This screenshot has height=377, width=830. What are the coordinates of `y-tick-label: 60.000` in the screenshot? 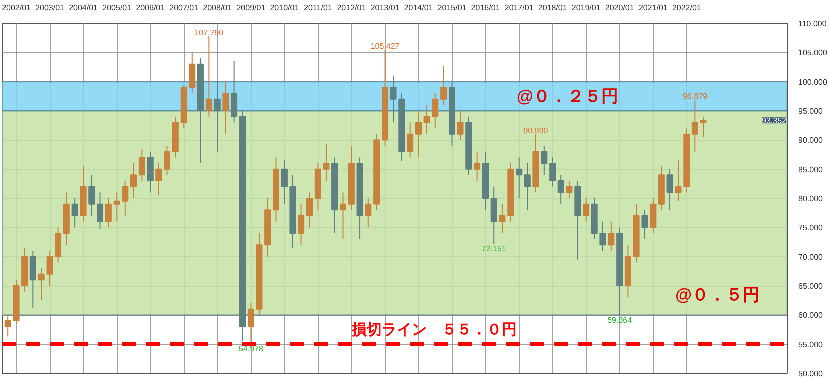 It's located at (811, 315).